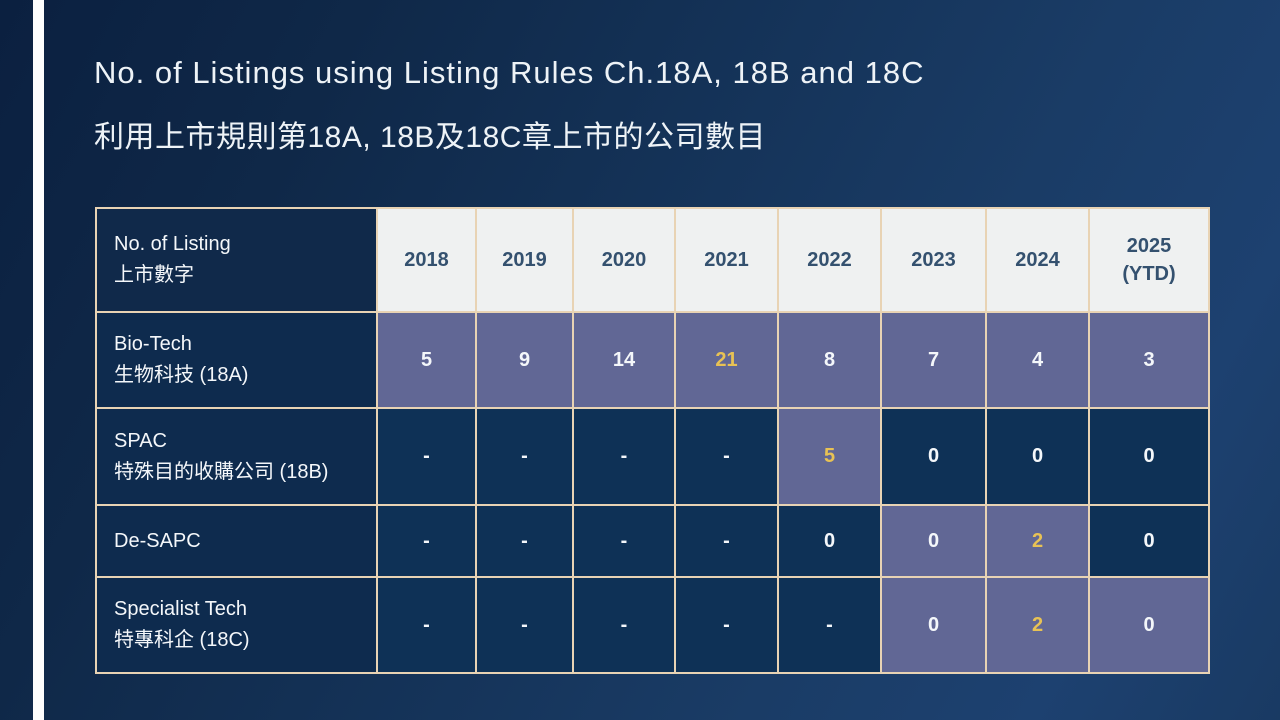  What do you see at coordinates (236, 360) in the screenshot?
I see `row-label-cell: Bio-Tech 生物科技 (18A)` at bounding box center [236, 360].